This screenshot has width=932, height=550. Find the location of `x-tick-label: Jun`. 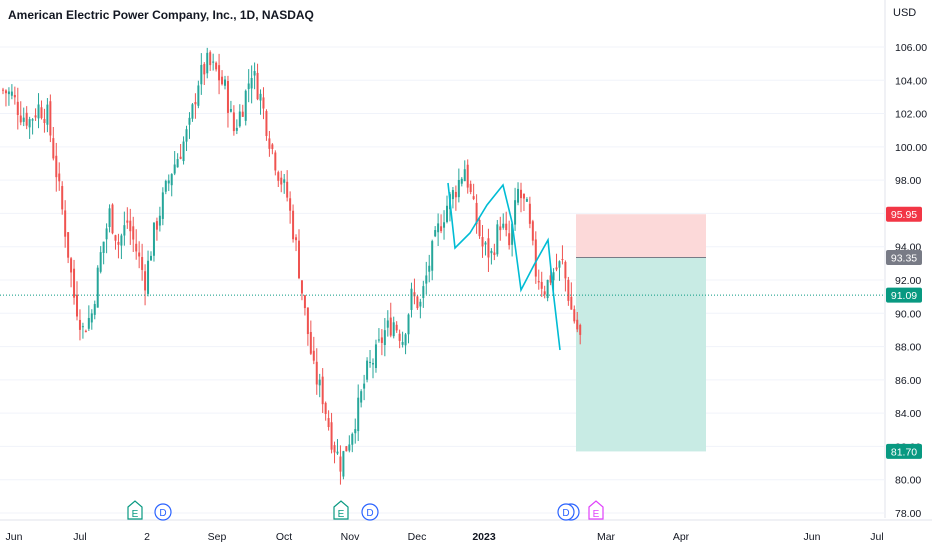

x-tick-label: Jun is located at coordinates (812, 537).